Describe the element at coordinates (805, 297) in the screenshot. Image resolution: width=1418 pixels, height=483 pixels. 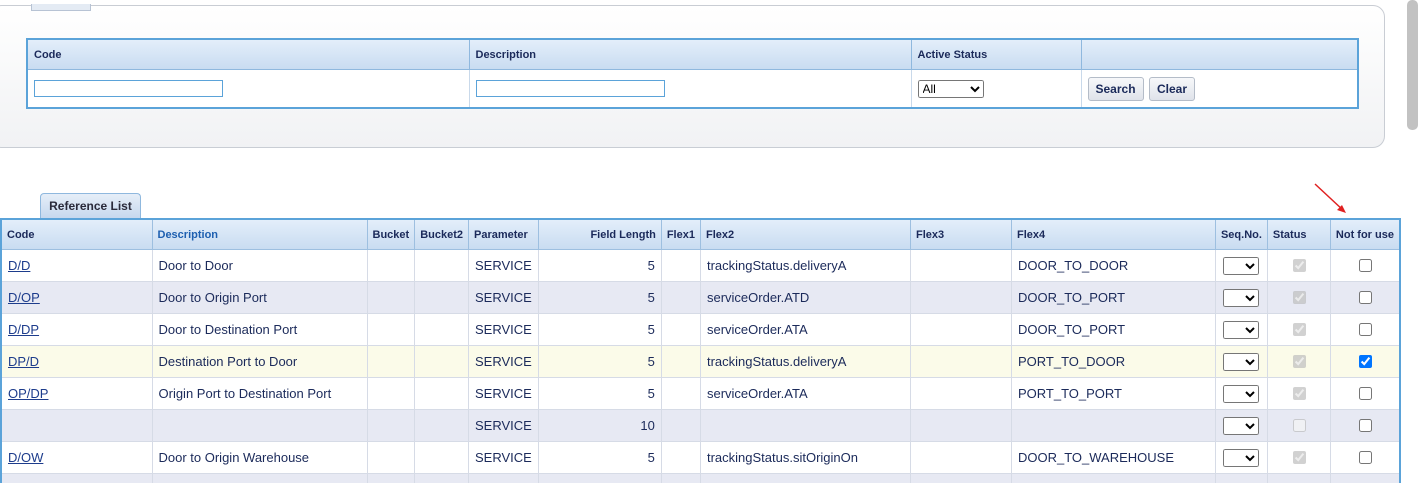
I see `cell: serviceOrder.ATD` at that location.